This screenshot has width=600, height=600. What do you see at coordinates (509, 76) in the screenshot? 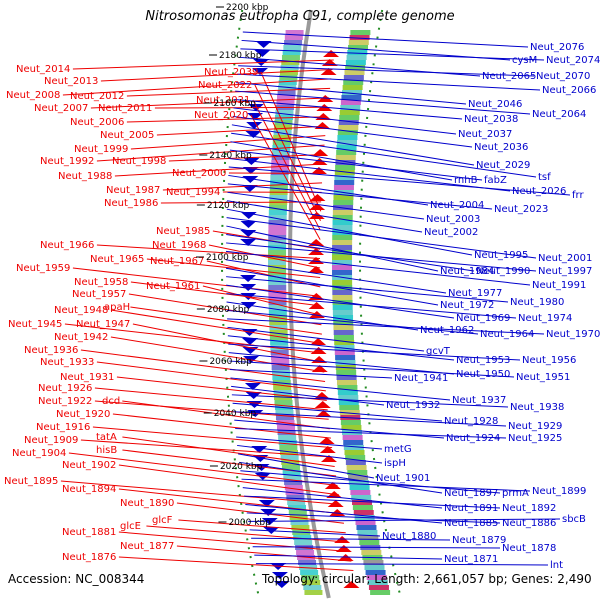
I see `gene-label: Neut_2065` at bounding box center [509, 76].